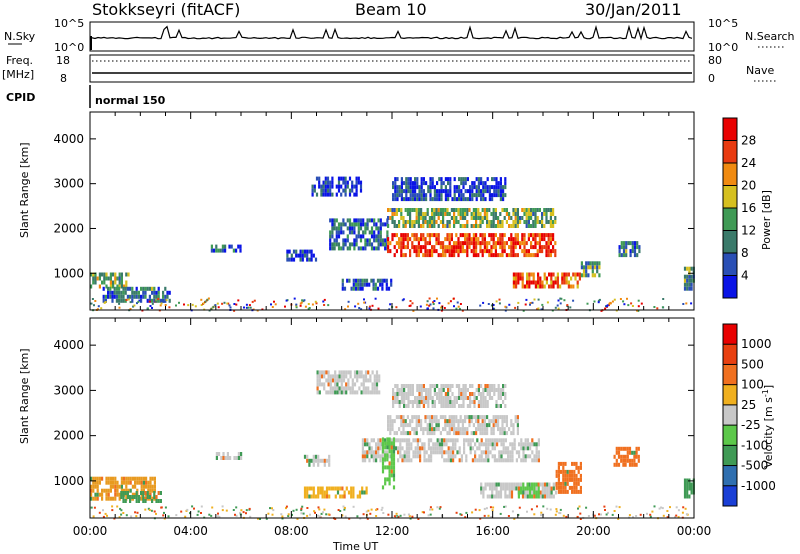  Describe the element at coordinates (392, 531) in the screenshot. I see `x-tick-label: 12:00` at that location.